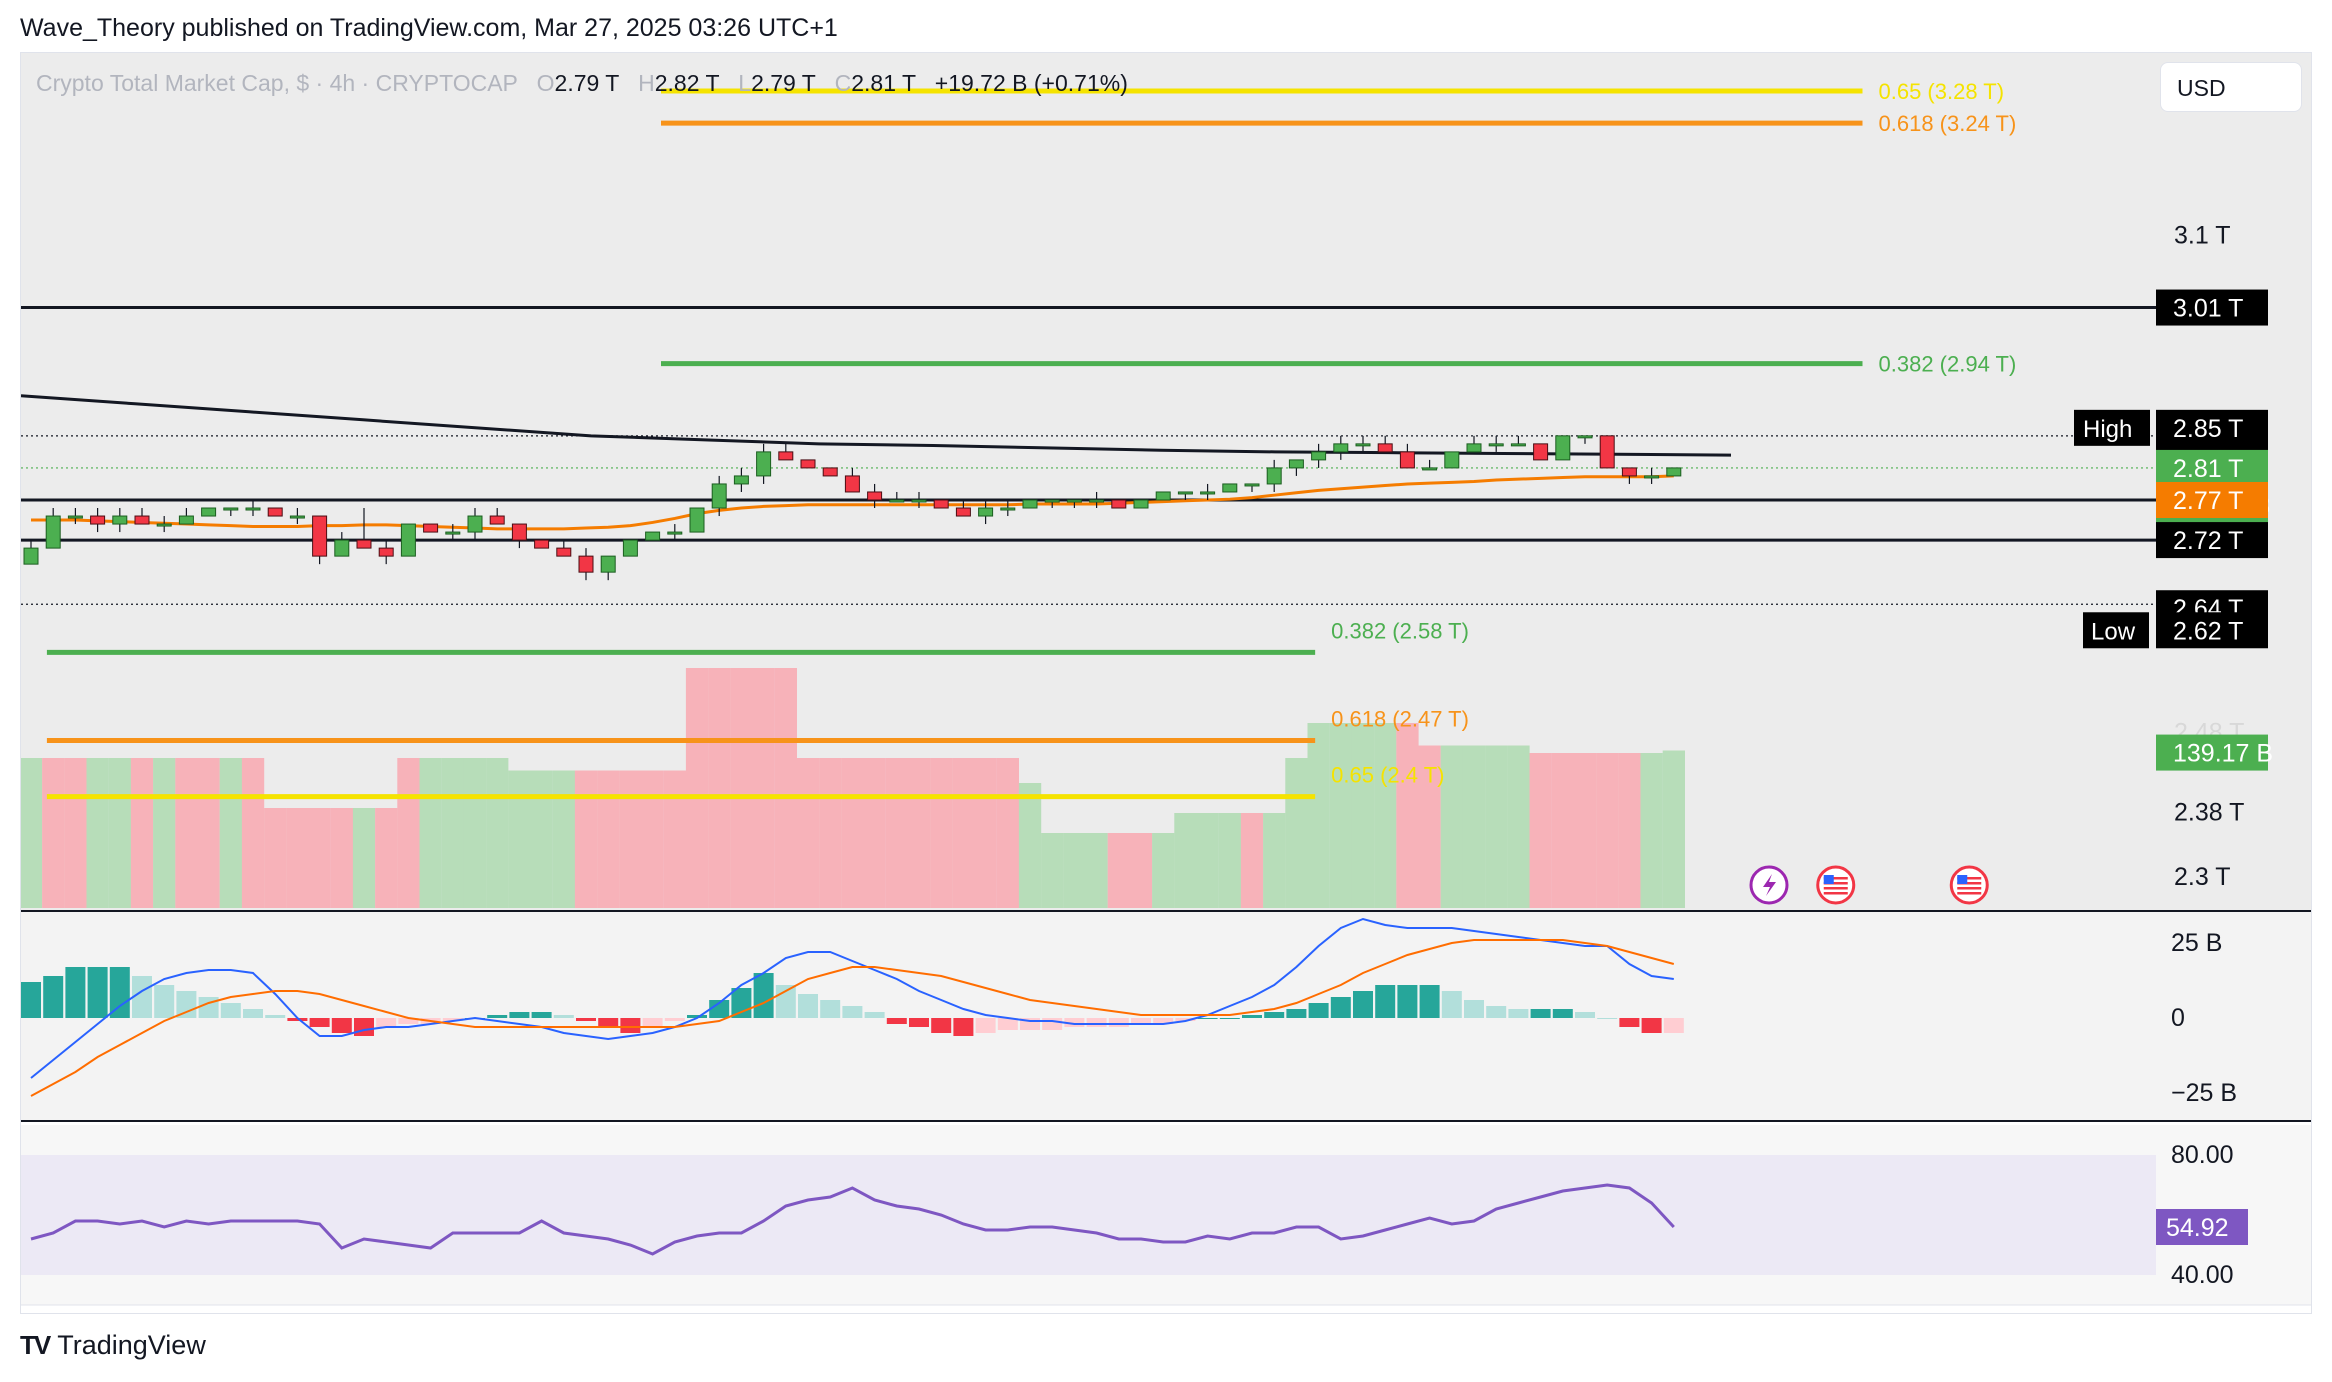 This screenshot has width=2332, height=1382. Describe the element at coordinates (883, 83) in the screenshot. I see `close-value: 2.81 T` at that location.